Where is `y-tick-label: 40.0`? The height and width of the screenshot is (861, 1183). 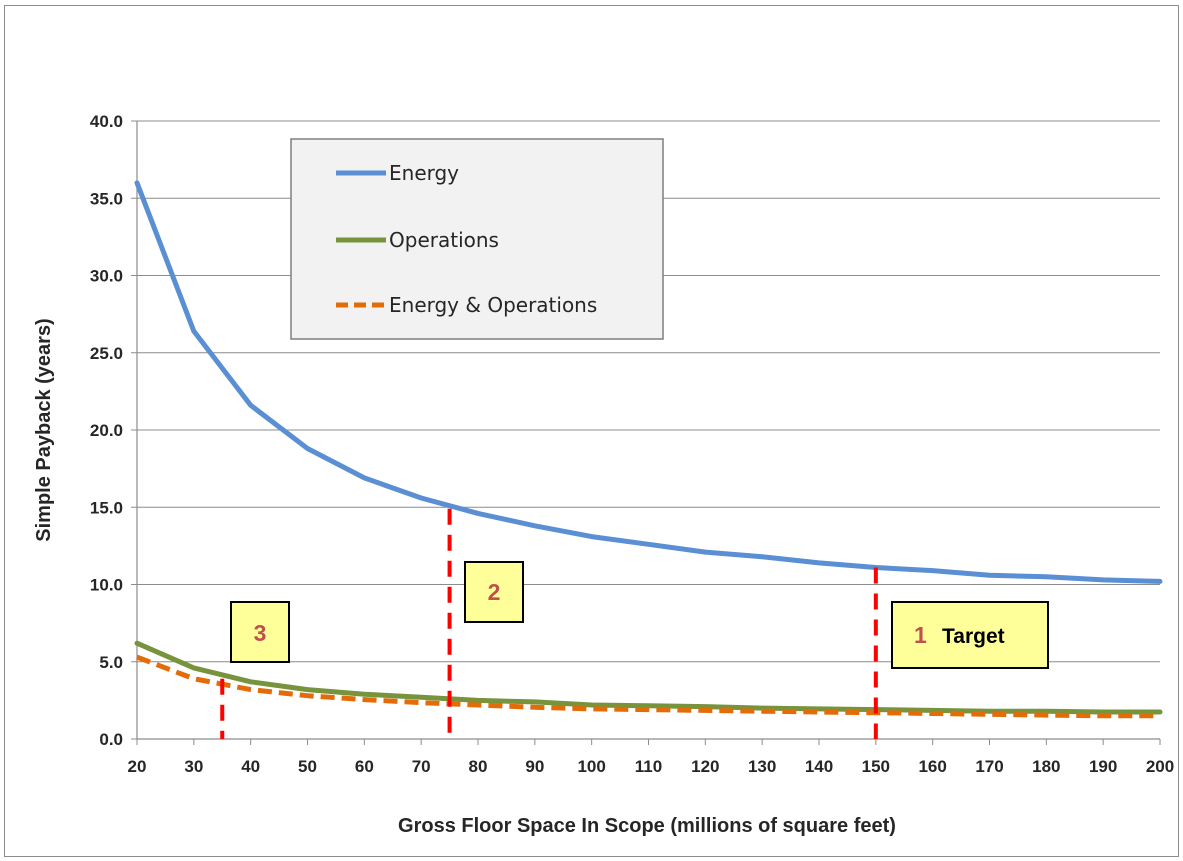
y-tick-label: 40.0 is located at coordinates (106, 121).